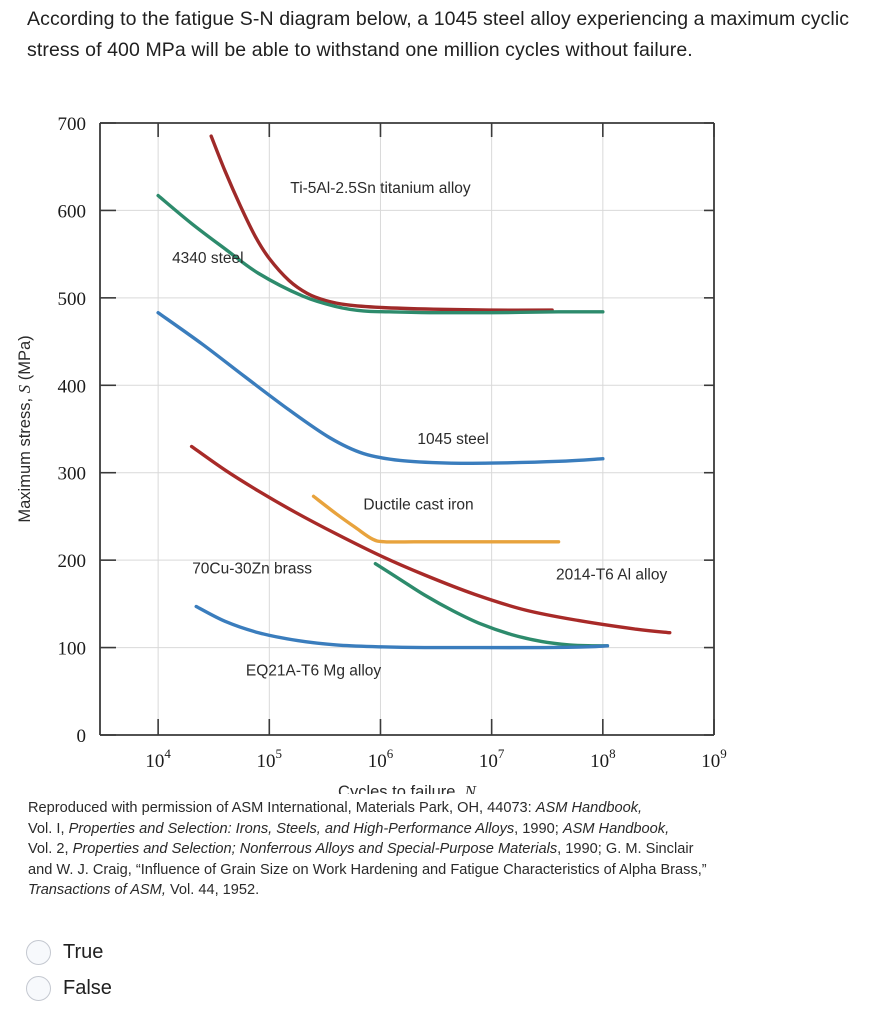  I want to click on y-tick-label: 400, so click(72, 386).